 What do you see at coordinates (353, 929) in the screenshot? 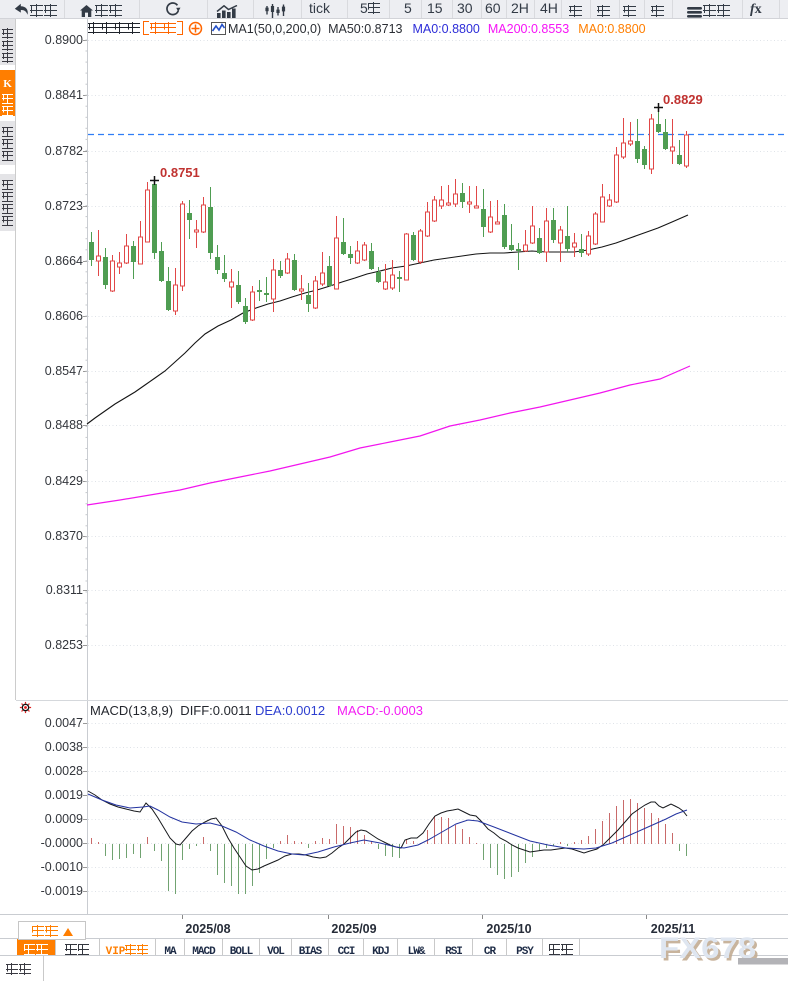
I see `svg-text: 2025/09` at bounding box center [353, 929].